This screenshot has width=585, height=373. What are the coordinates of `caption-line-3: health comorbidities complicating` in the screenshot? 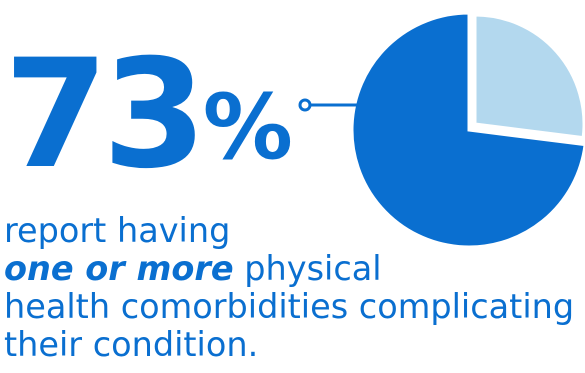 It's located at (289, 306).